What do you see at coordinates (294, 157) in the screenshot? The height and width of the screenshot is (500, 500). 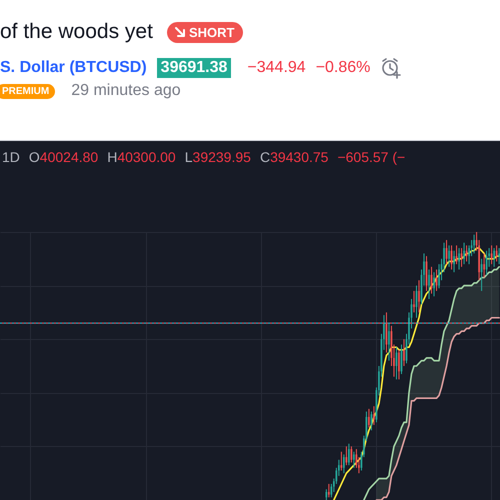 I see `text: C39430.75` at bounding box center [294, 157].